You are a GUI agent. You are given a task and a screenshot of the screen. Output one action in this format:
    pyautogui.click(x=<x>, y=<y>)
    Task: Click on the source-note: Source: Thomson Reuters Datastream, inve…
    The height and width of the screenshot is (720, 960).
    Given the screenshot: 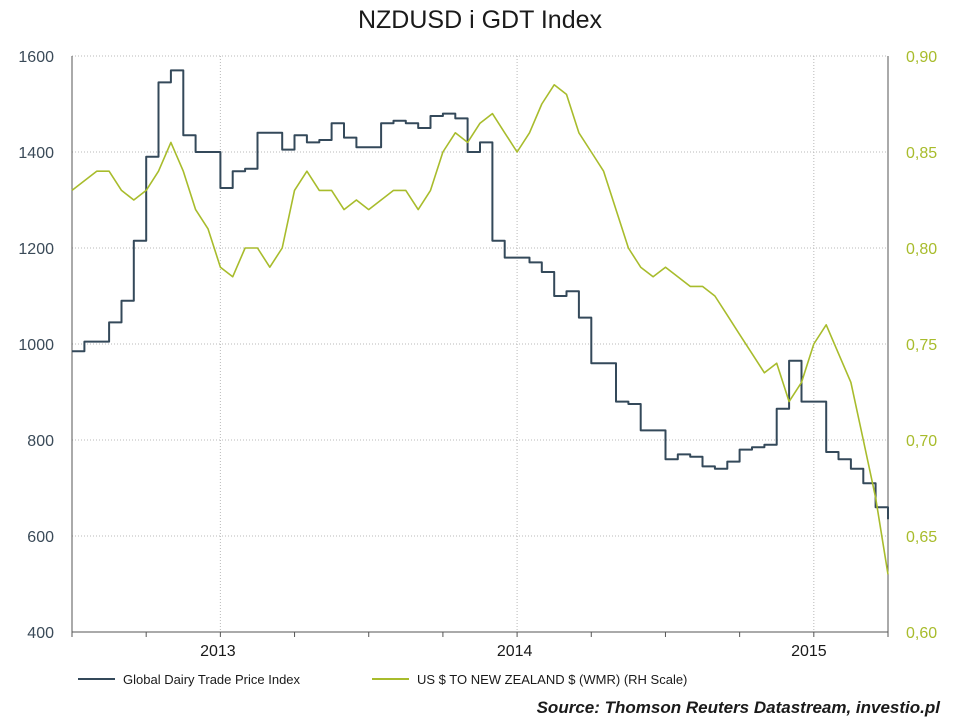 What is the action you would take?
    pyautogui.click(x=739, y=707)
    